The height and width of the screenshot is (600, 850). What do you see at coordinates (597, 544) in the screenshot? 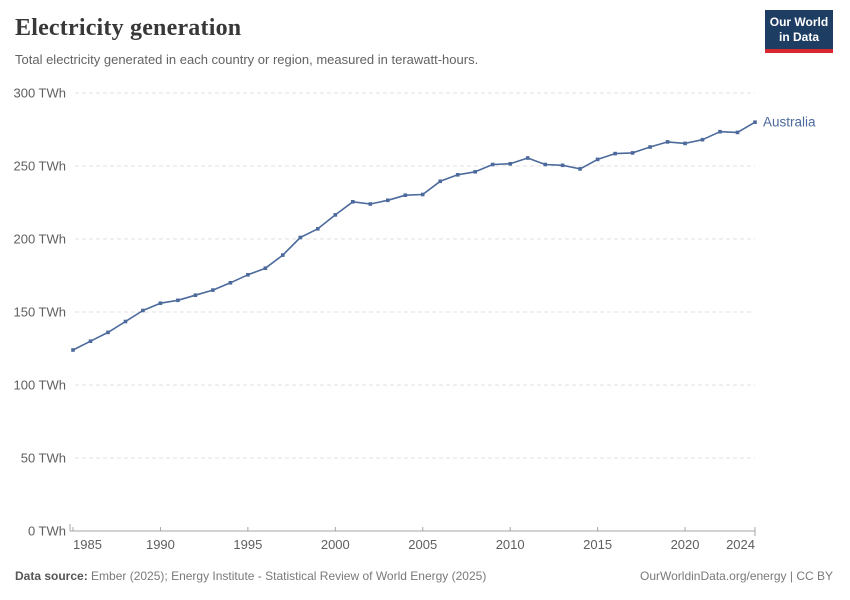
I see `x-tick-label: 2015` at bounding box center [597, 544].